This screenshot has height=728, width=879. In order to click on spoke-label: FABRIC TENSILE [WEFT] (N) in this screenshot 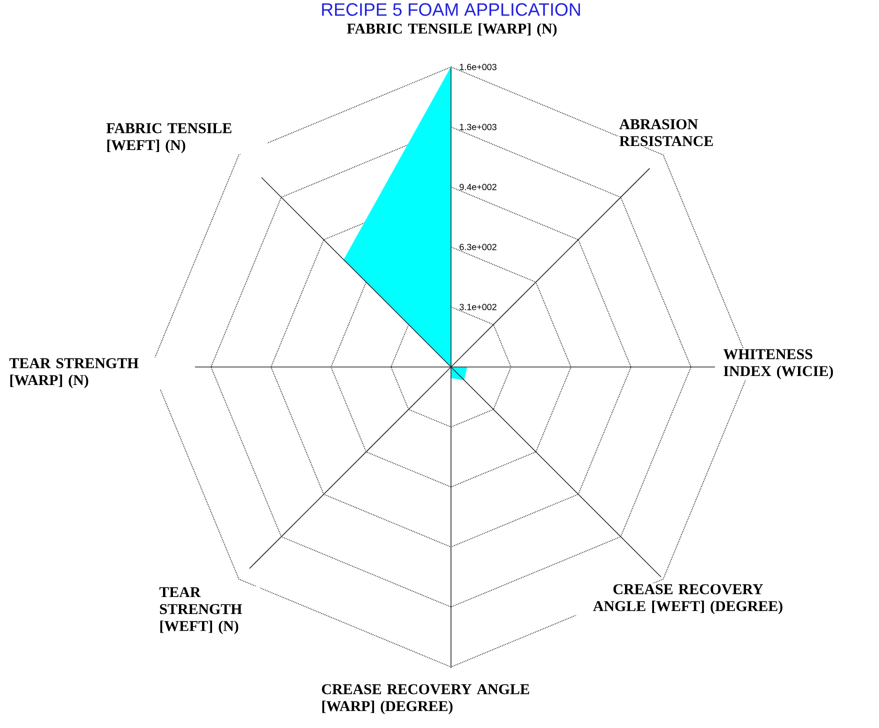, I will do `click(169, 138)`.